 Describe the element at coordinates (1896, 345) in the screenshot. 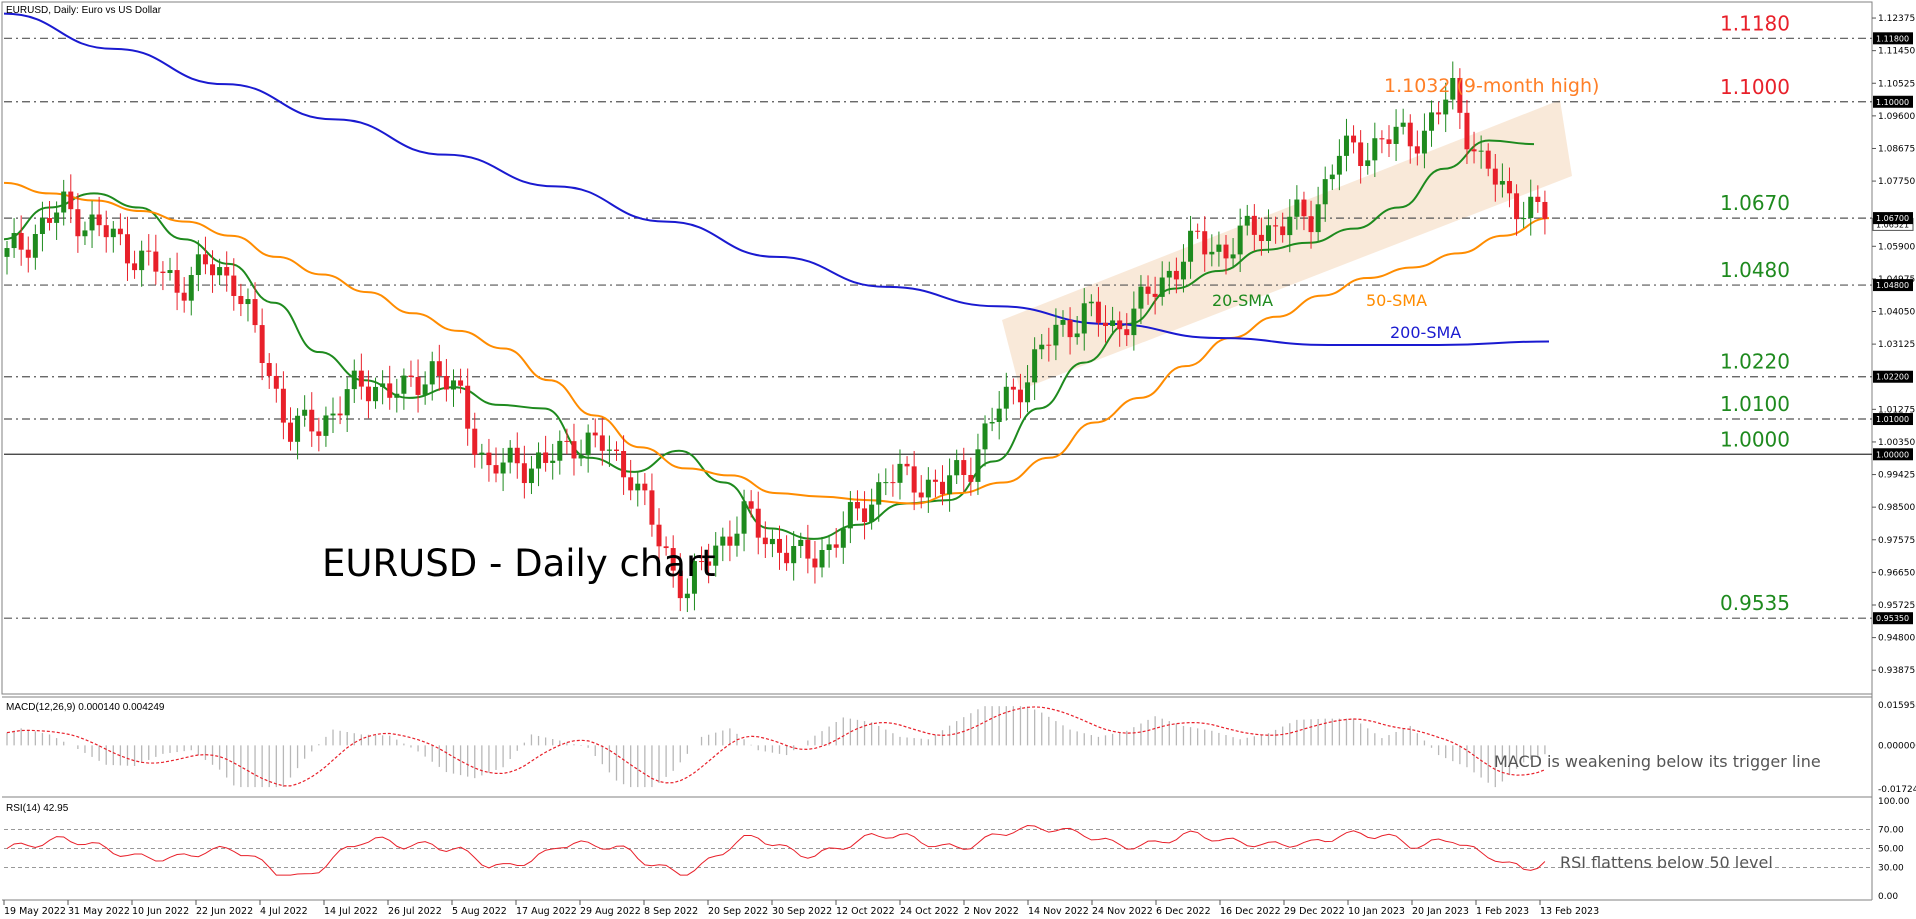

I see `y-tick-label-9: 1.03125` at that location.